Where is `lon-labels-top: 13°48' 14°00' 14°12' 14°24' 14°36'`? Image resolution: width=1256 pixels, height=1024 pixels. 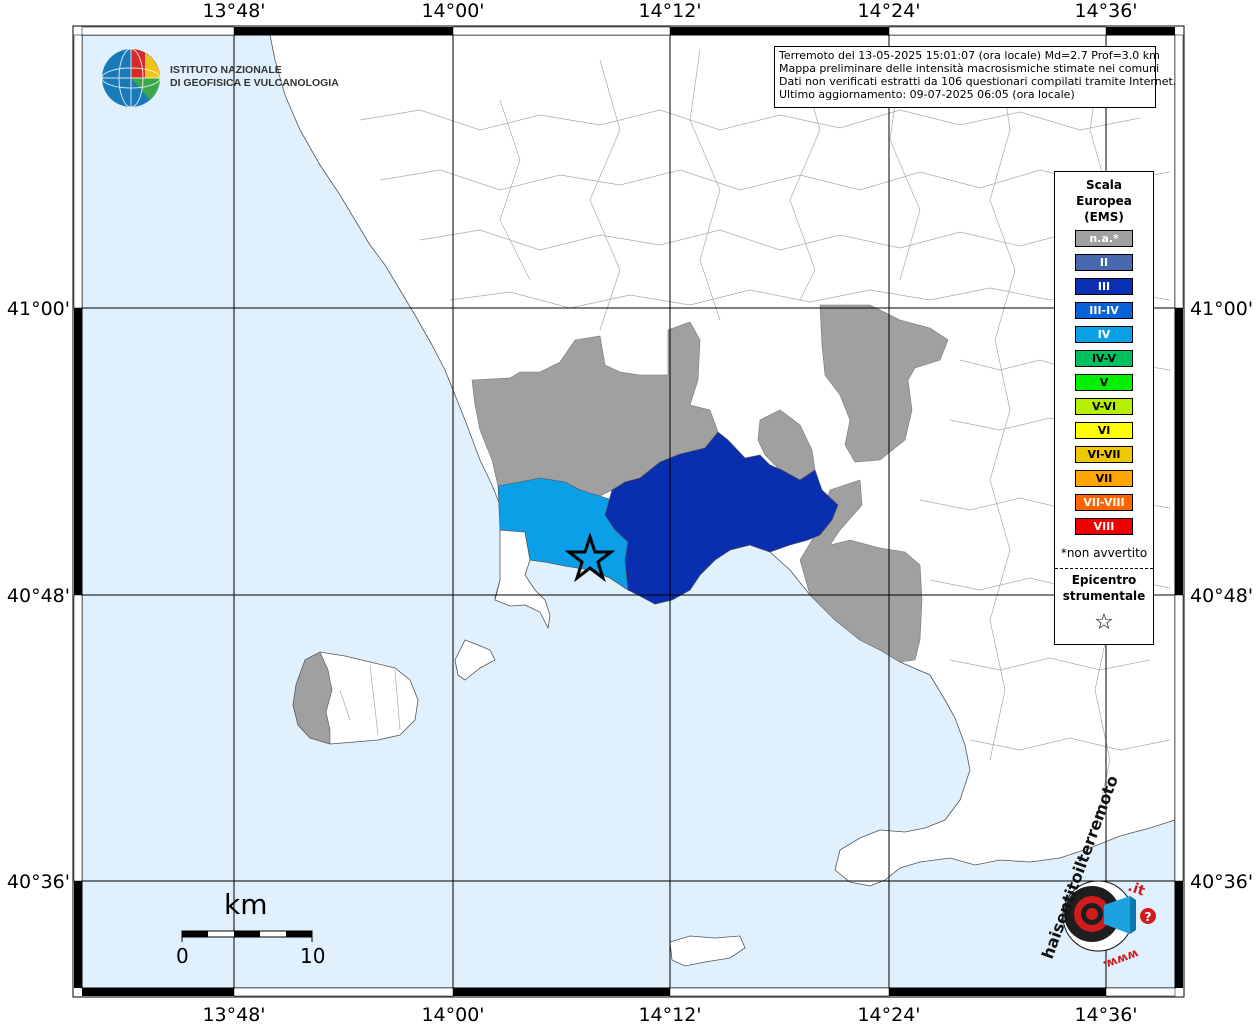 lon-labels-top: 13°48' 14°00' 14°12' 14°24' 14°36' is located at coordinates (669, 11).